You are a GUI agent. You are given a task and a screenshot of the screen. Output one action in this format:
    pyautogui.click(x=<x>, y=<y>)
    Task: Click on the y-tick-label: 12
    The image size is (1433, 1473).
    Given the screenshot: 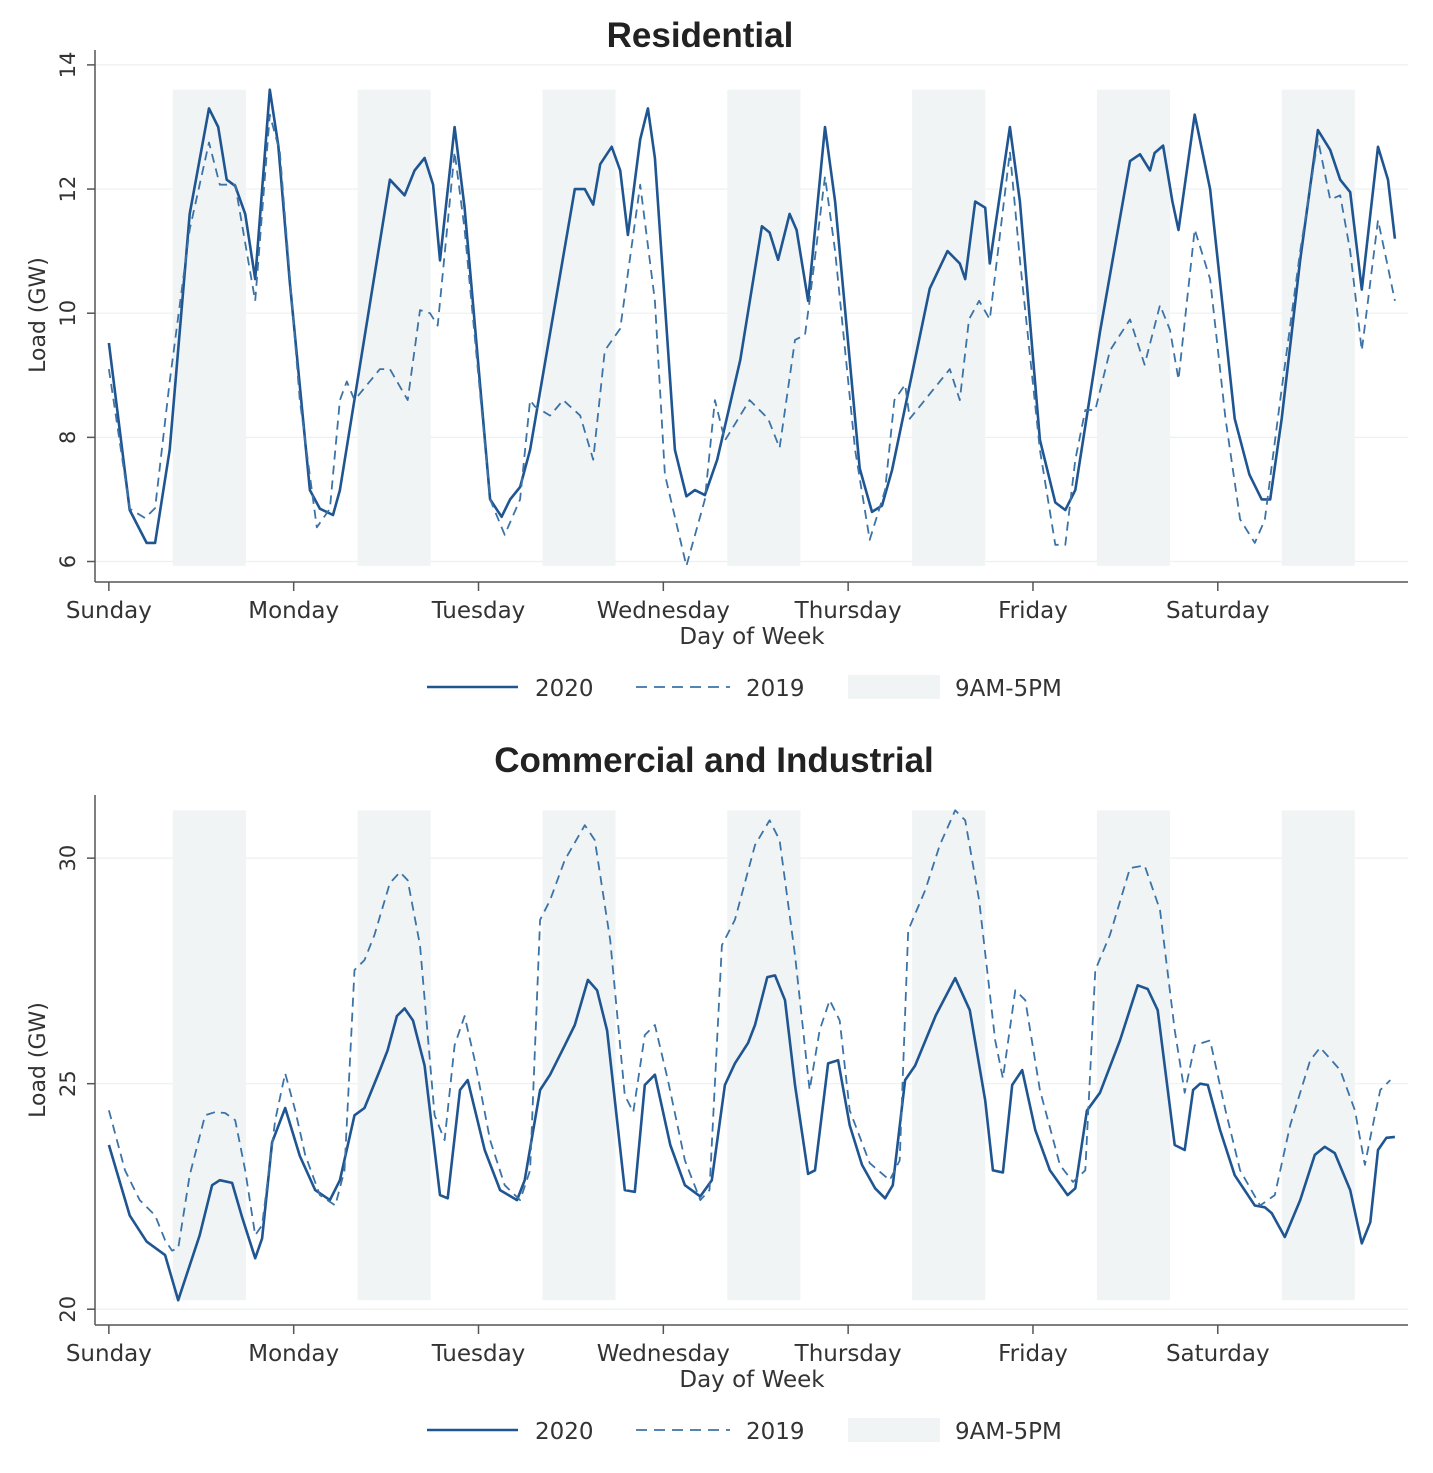 What is the action you would take?
    pyautogui.click(x=68, y=189)
    